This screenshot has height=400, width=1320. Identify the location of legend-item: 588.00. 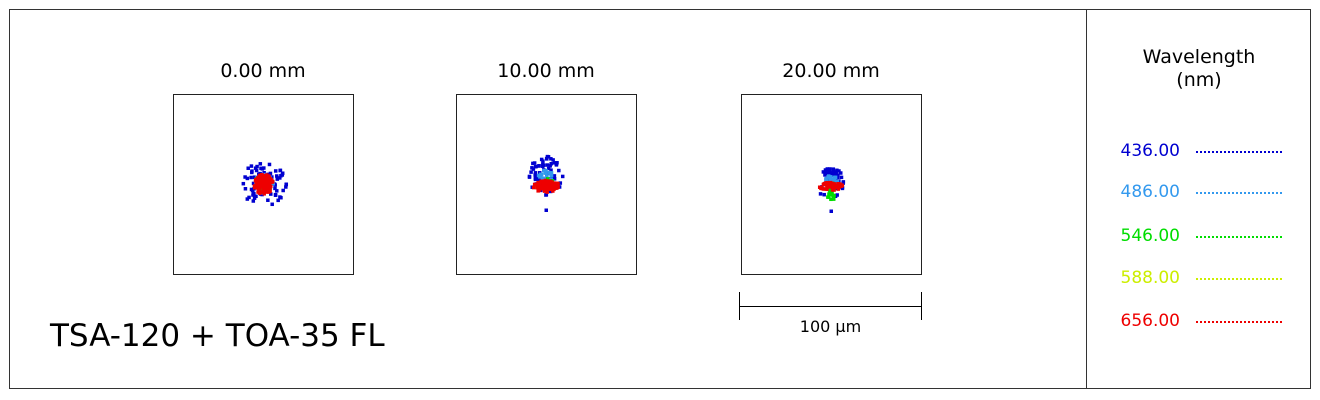
(1190, 279).